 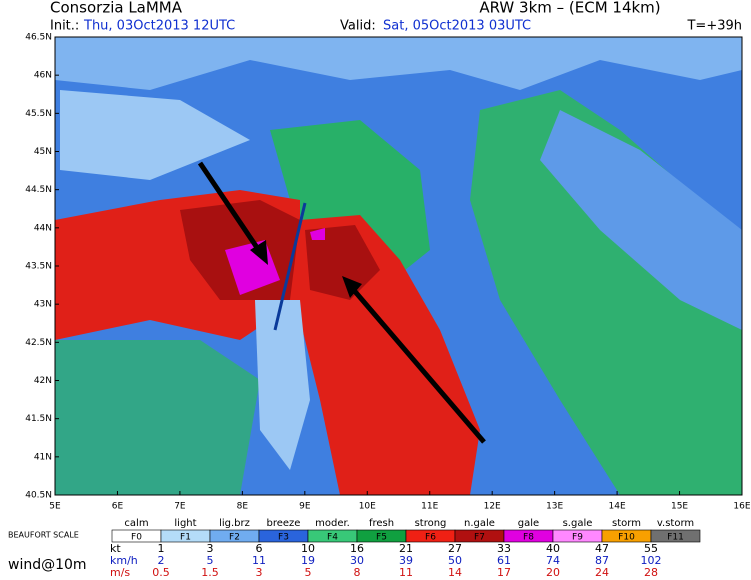 I want to click on lon-tick-label: 11E, so click(x=429, y=507).